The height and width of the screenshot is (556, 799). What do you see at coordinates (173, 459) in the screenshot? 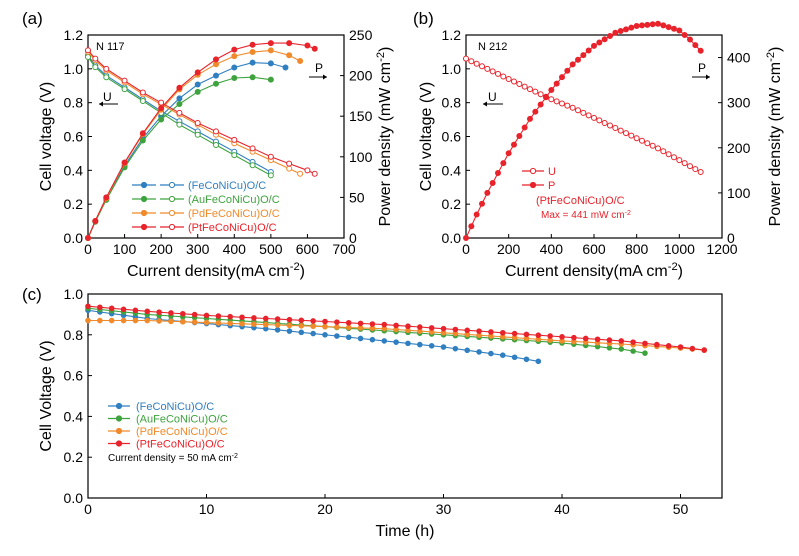
I see `panel-c-legend-note: Current density = 50 mA cm-2` at bounding box center [173, 459].